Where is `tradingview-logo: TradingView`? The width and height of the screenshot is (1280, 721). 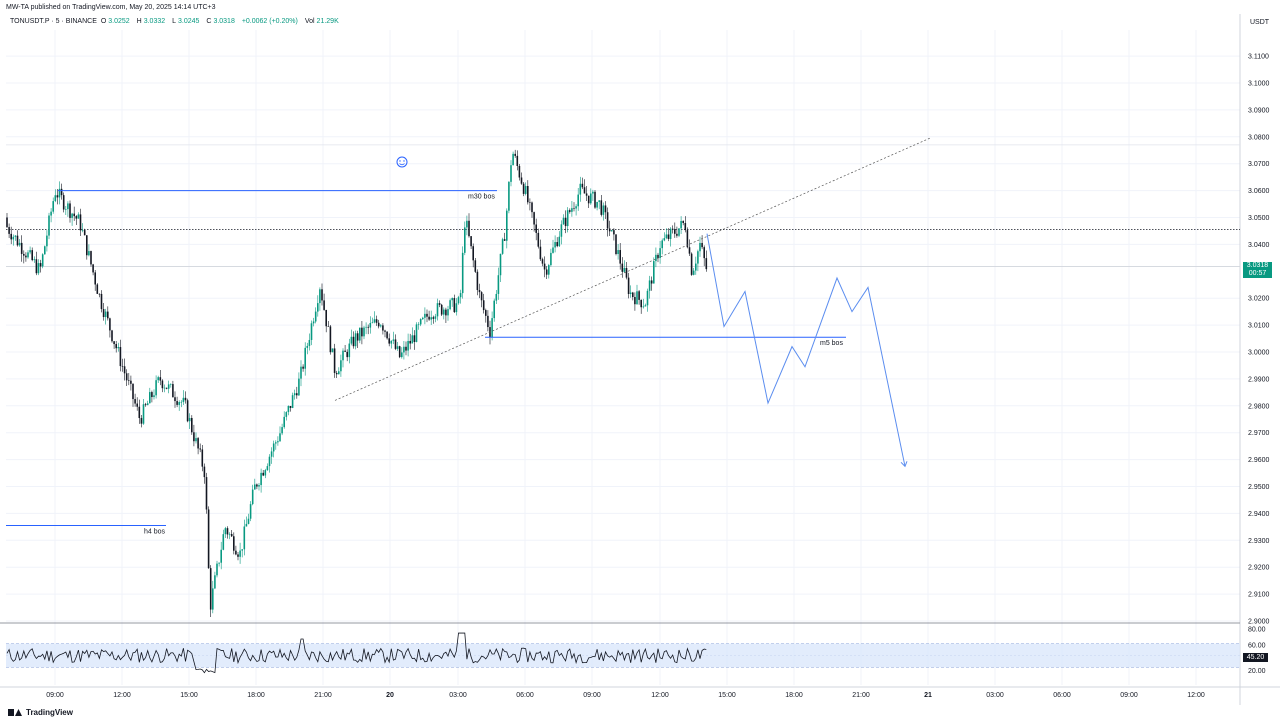 tradingview-logo: TradingView is located at coordinates (40, 712).